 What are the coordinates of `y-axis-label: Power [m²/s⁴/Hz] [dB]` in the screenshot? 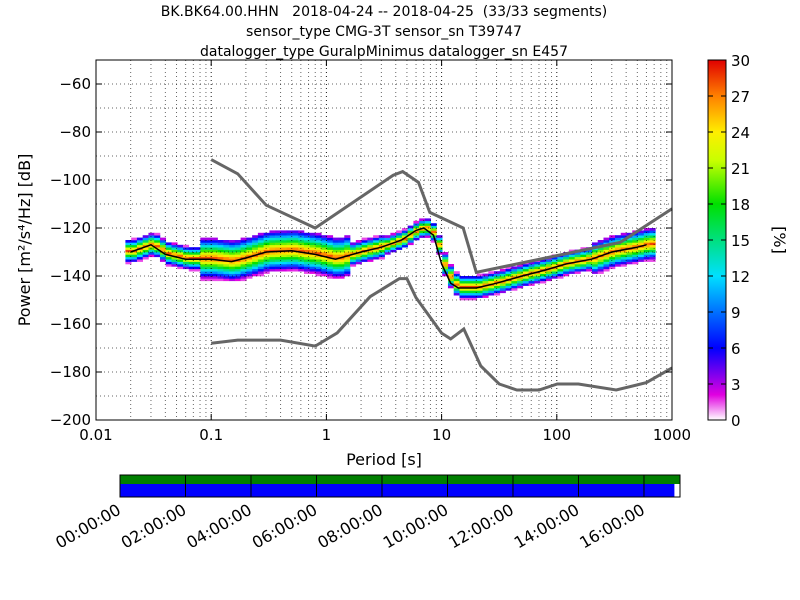 It's located at (24, 240).